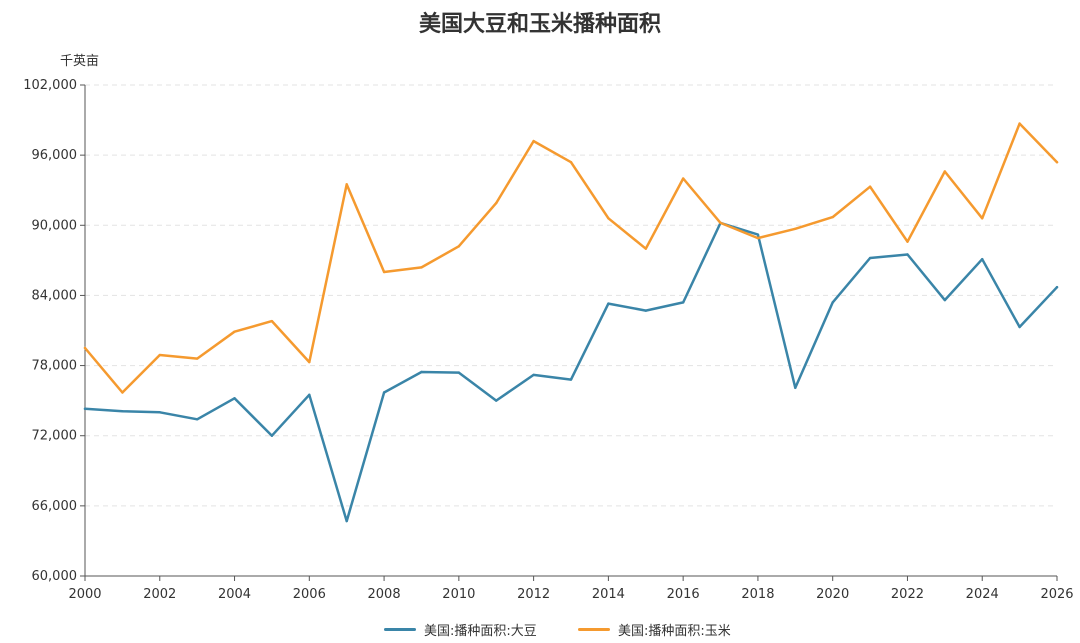 The width and height of the screenshot is (1080, 643). I want to click on x-tick-label: 2020, so click(832, 594).